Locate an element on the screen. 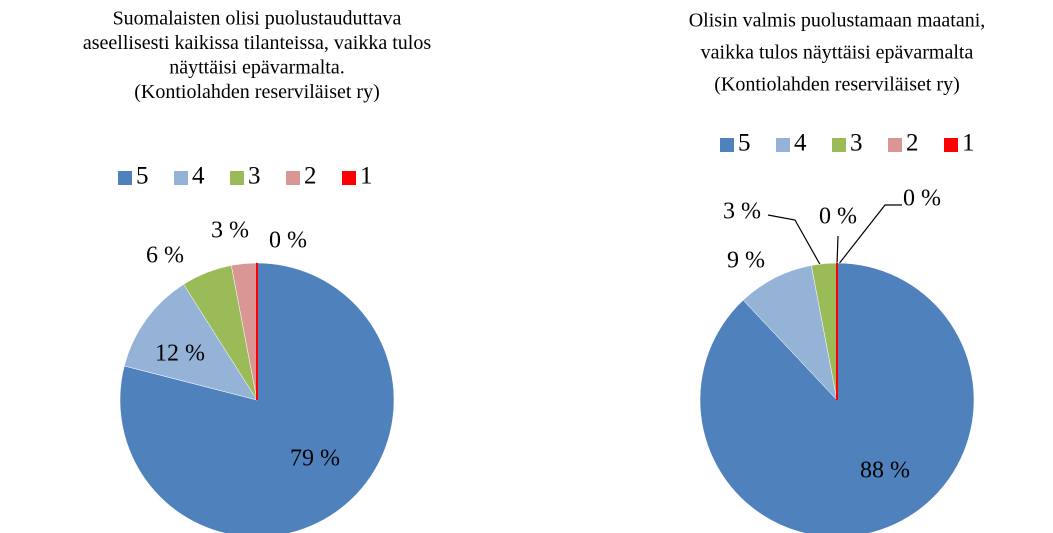 The height and width of the screenshot is (533, 1053). data-label: 12 % is located at coordinates (180, 354).